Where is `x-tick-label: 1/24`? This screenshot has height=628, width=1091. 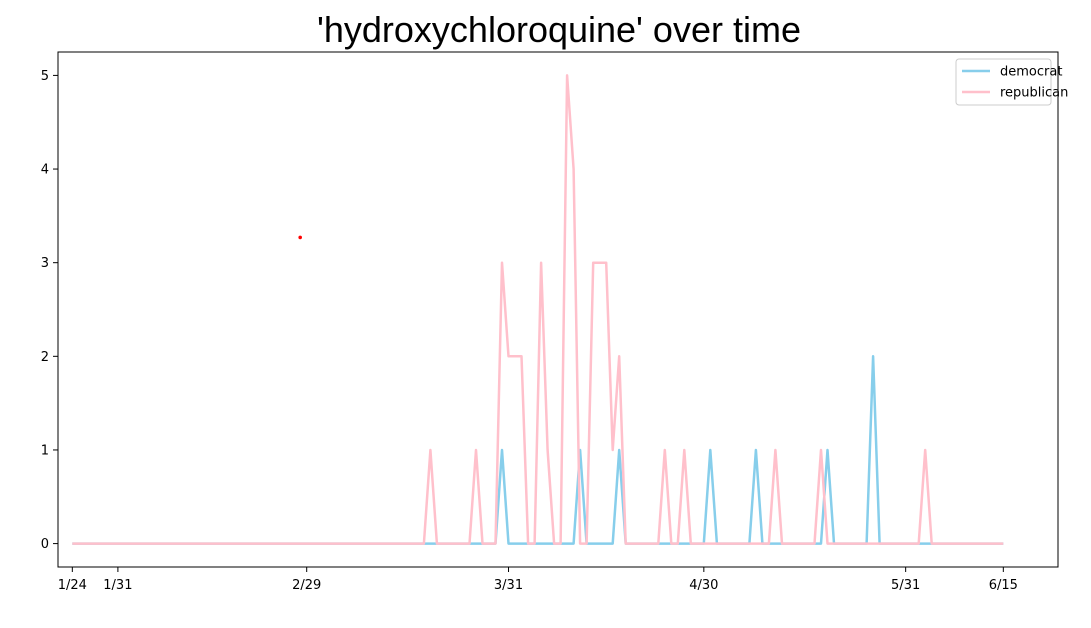
x-tick-label: 1/24 is located at coordinates (72, 585).